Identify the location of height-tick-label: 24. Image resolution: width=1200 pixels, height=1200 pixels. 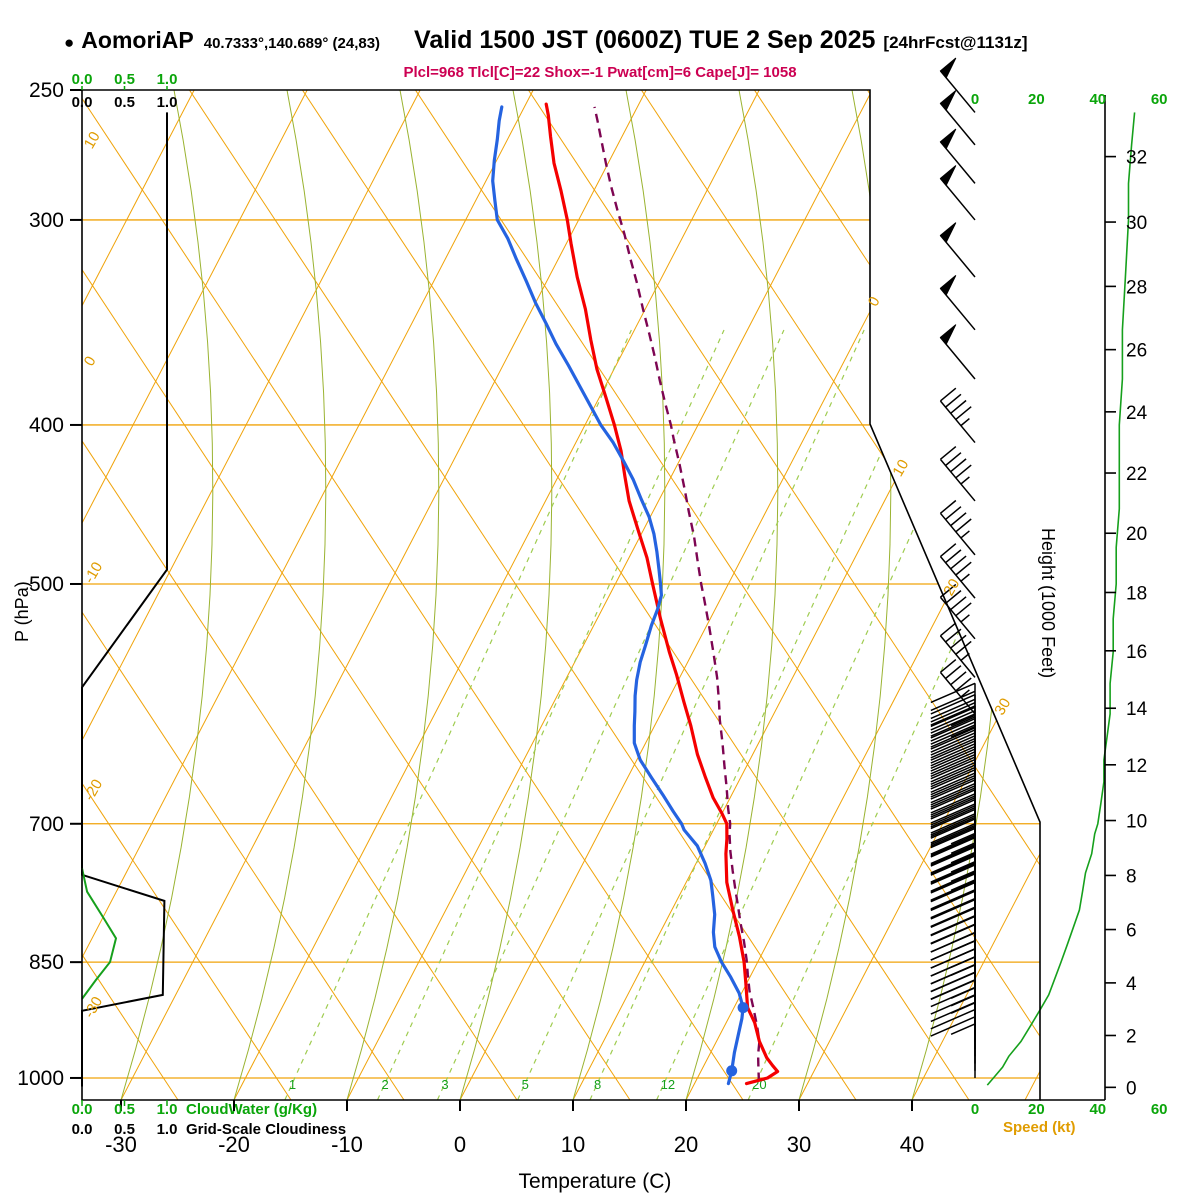
(1137, 413).